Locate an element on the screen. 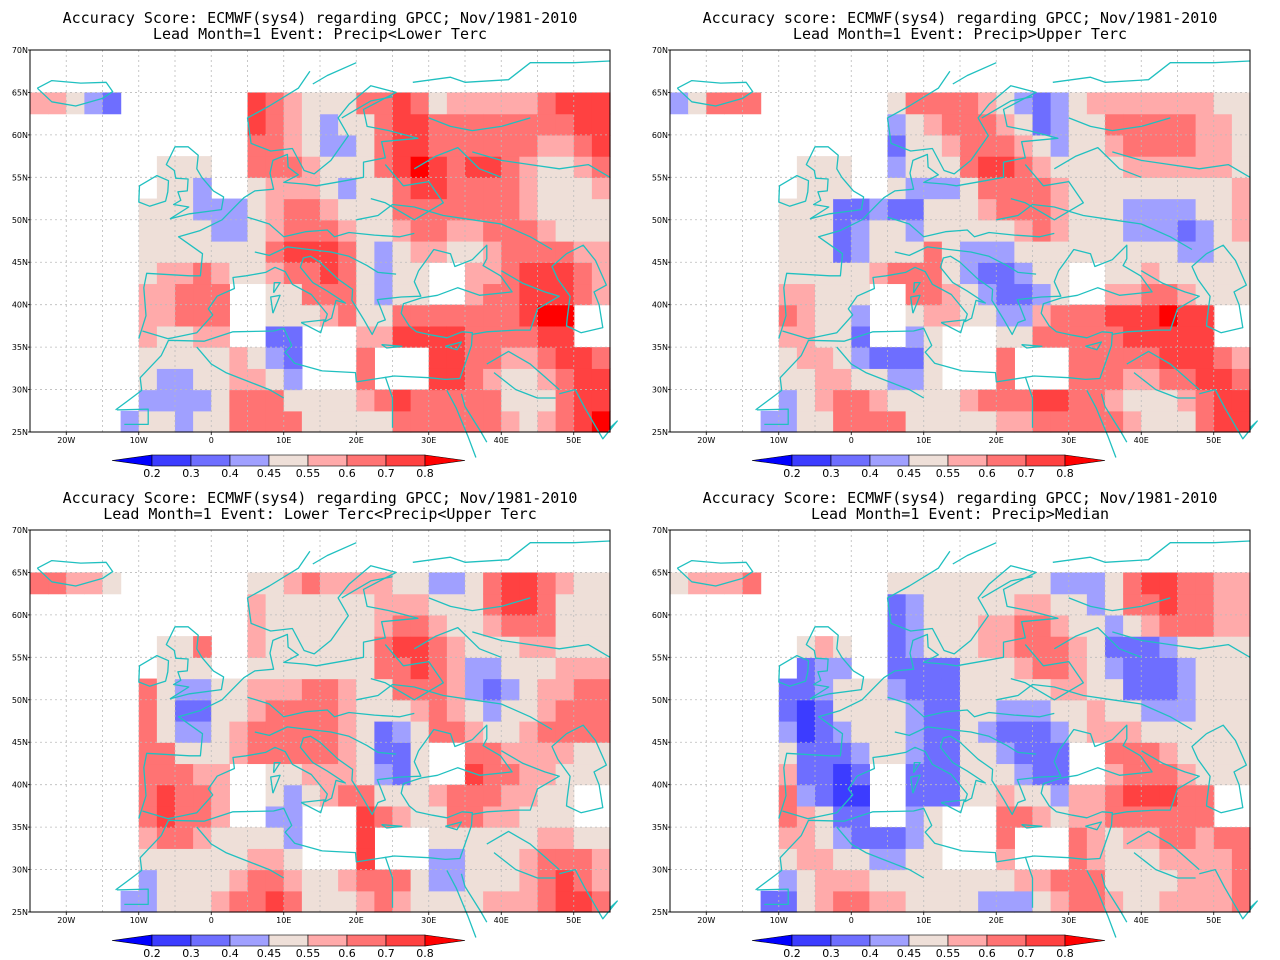 Image resolution: width=1280 pixels, height=960 pixels. longitude-labels: 20W 10W 0 10E 20E 30E 40E 50E is located at coordinates (319, 918).